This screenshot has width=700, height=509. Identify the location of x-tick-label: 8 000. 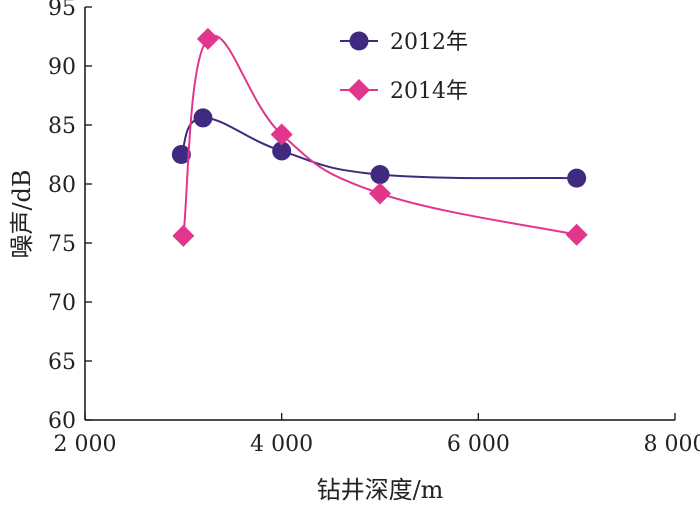
(672, 444).